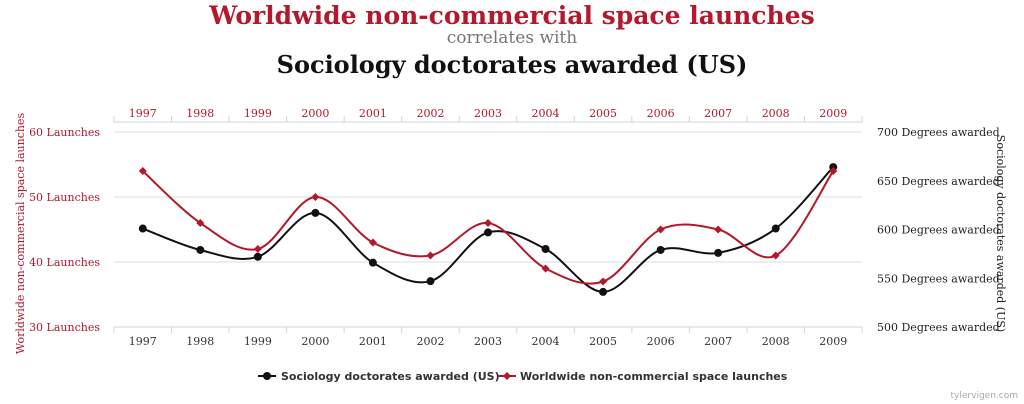 The width and height of the screenshot is (1024, 404). What do you see at coordinates (603, 341) in the screenshot?
I see `x-tick-label: 2005` at bounding box center [603, 341].